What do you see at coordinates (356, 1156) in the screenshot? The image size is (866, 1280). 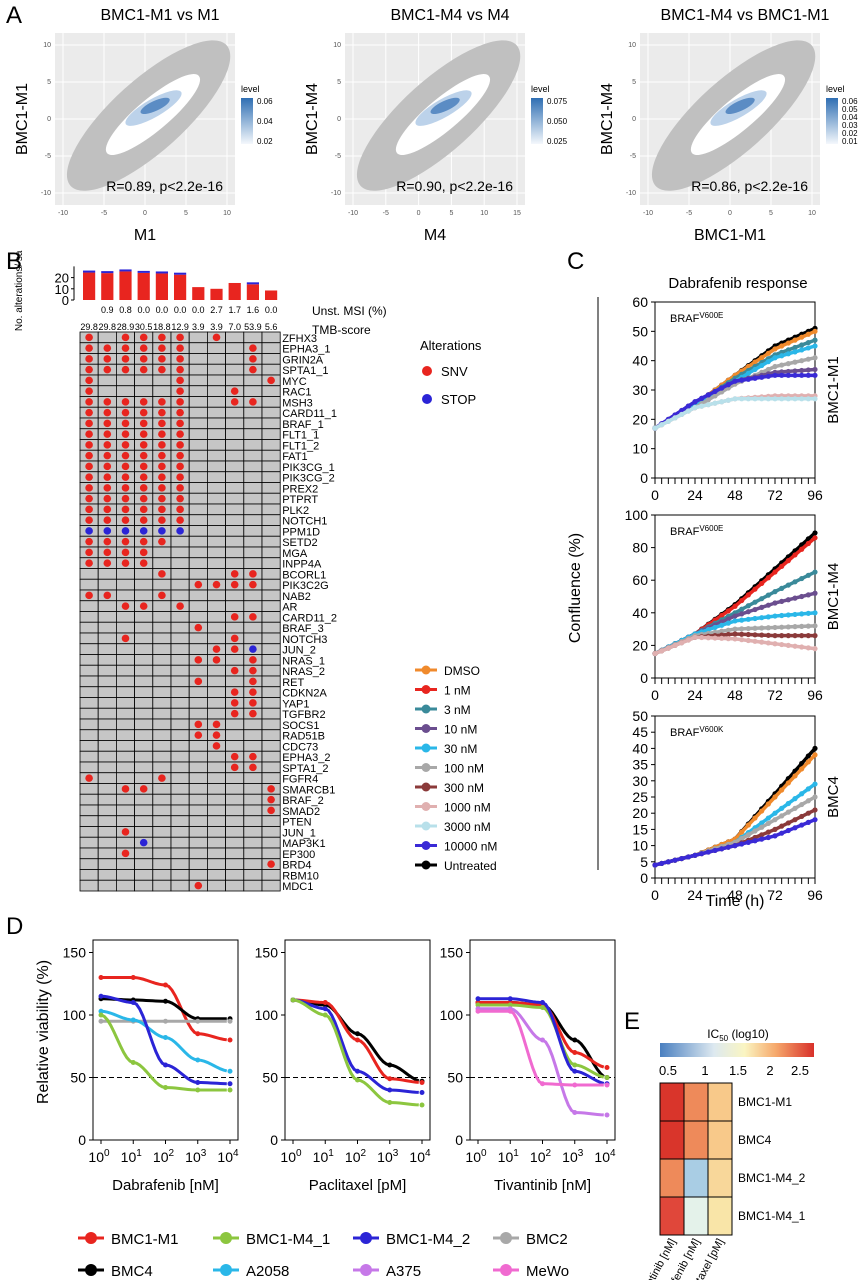 I see `x-tick-label: 102` at bounding box center [356, 1156].